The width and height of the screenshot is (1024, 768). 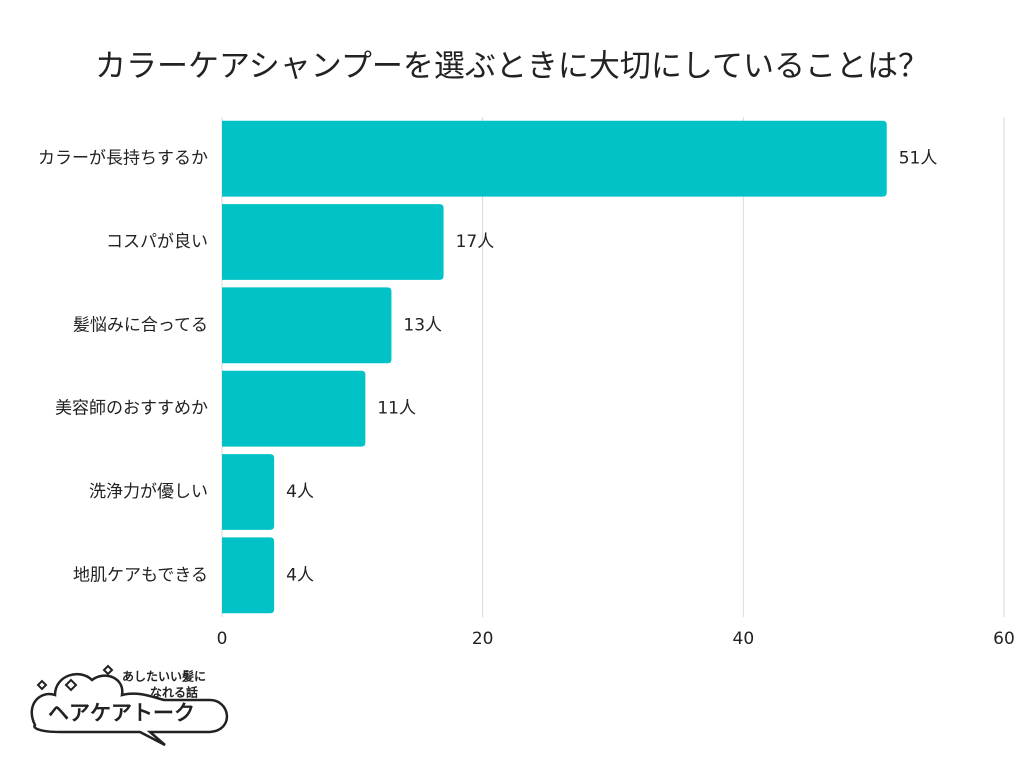 What do you see at coordinates (1004, 639) in the screenshot?
I see `x-tick-label: 60` at bounding box center [1004, 639].